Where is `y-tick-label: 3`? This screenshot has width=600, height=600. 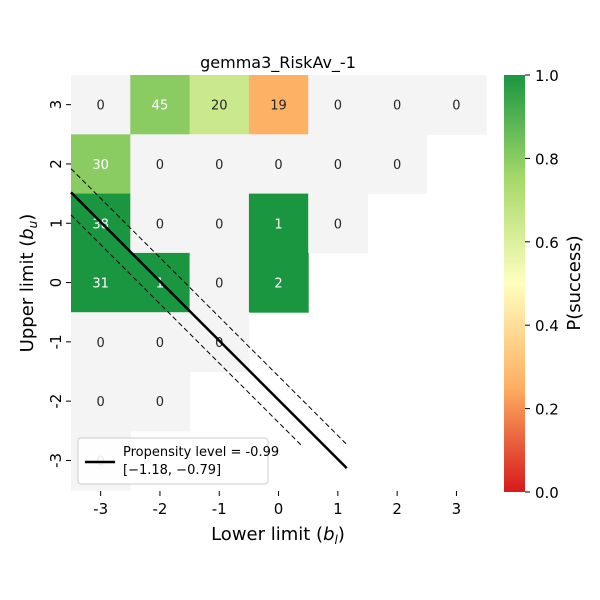 y-tick-label: 3 is located at coordinates (56, 105).